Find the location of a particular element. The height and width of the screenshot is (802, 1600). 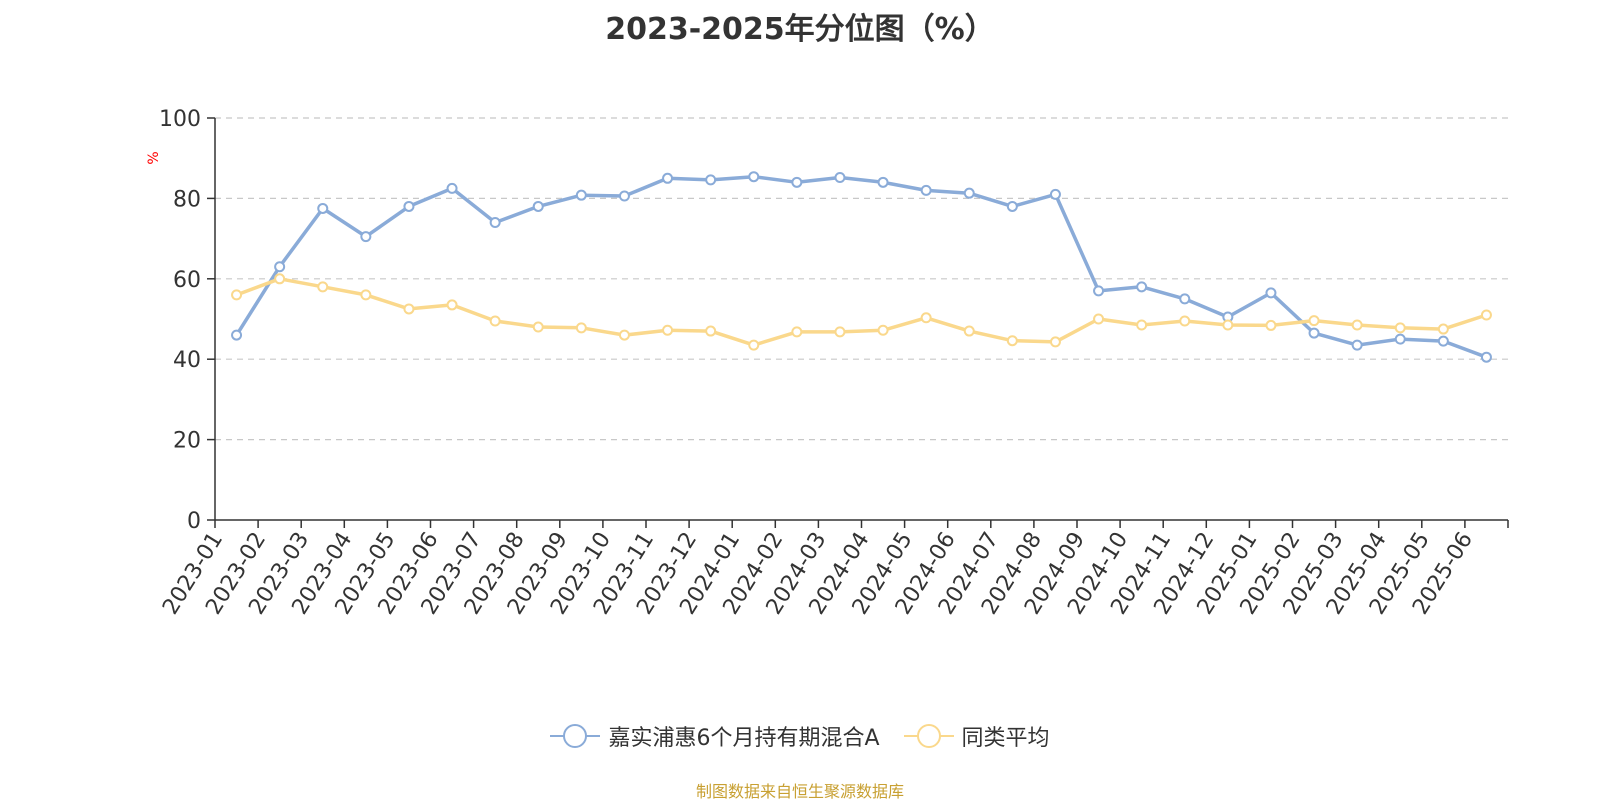

y-tick-label: 20 is located at coordinates (187, 441).